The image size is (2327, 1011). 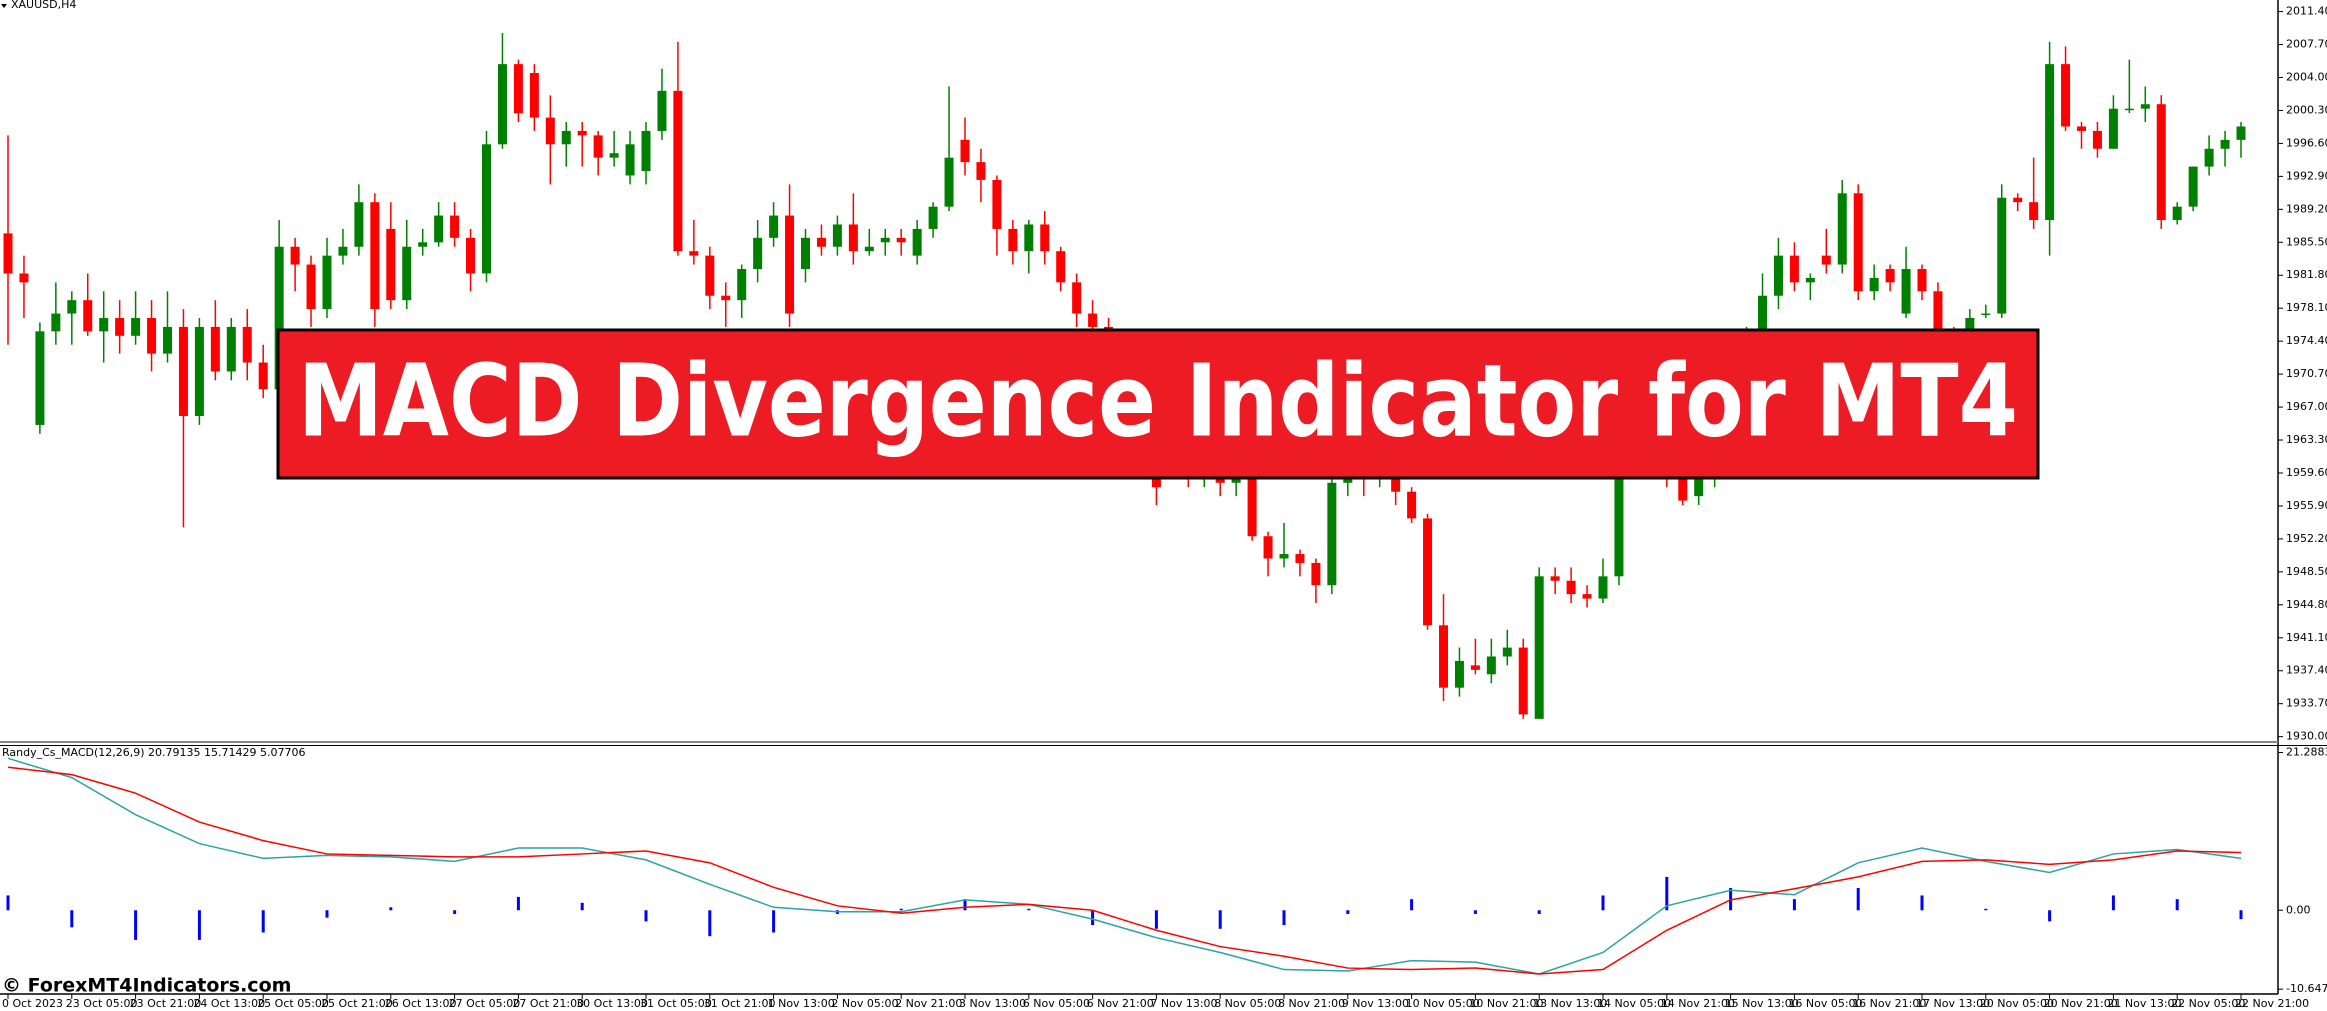 I want to click on y-tick-label: 1944.80, so click(x=2306, y=604).